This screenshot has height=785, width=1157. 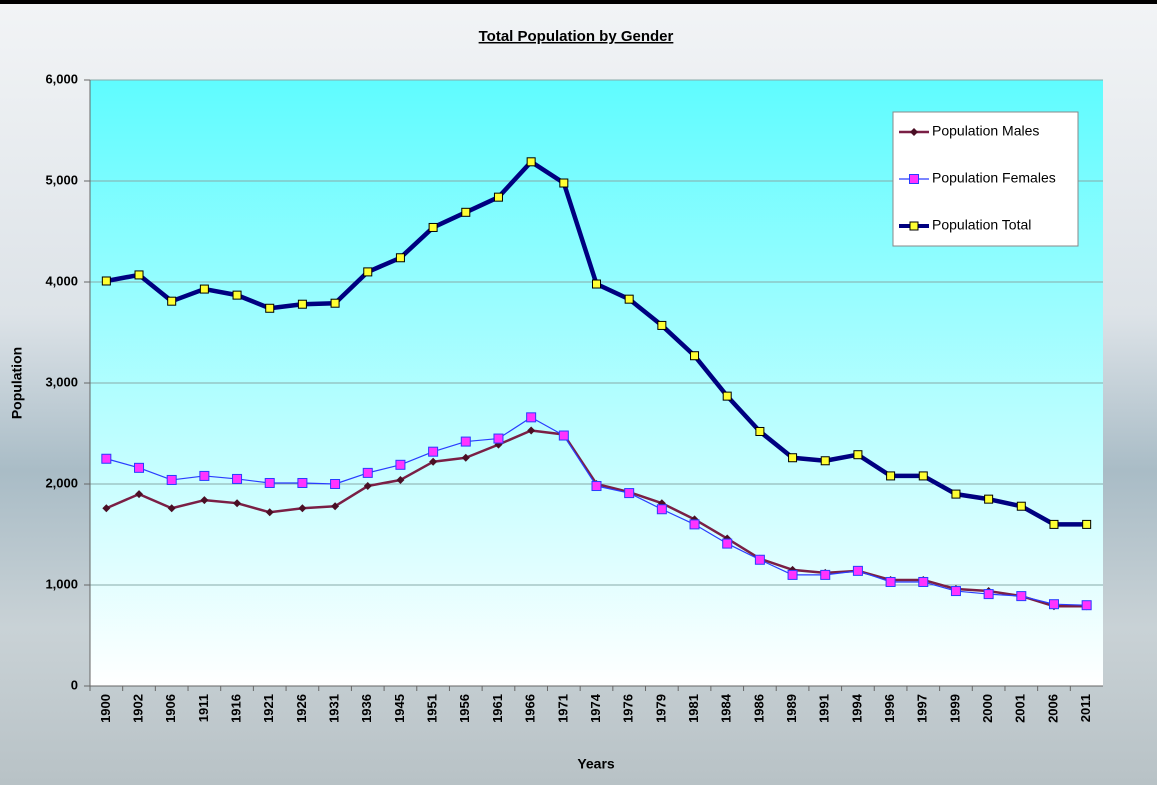 What do you see at coordinates (203, 708) in the screenshot?
I see `x-tick-label: 1911` at bounding box center [203, 708].